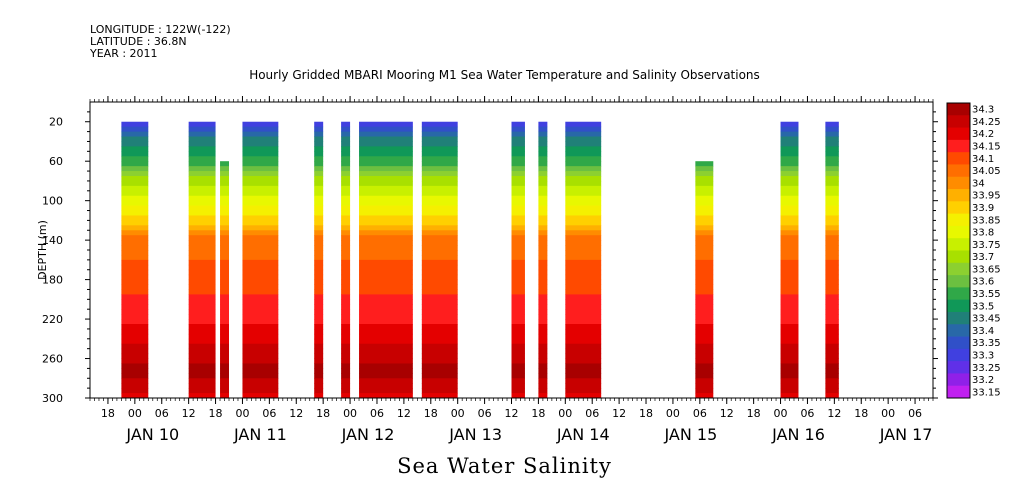 The width and height of the screenshot is (1009, 504). I want to click on legend-label: 33.95, so click(986, 196).